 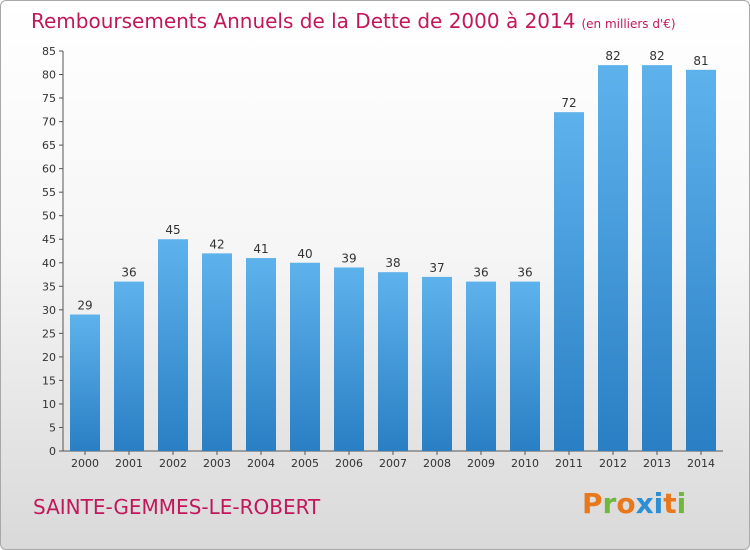 What do you see at coordinates (644, 503) in the screenshot?
I see `logo-letter: x` at bounding box center [644, 503].